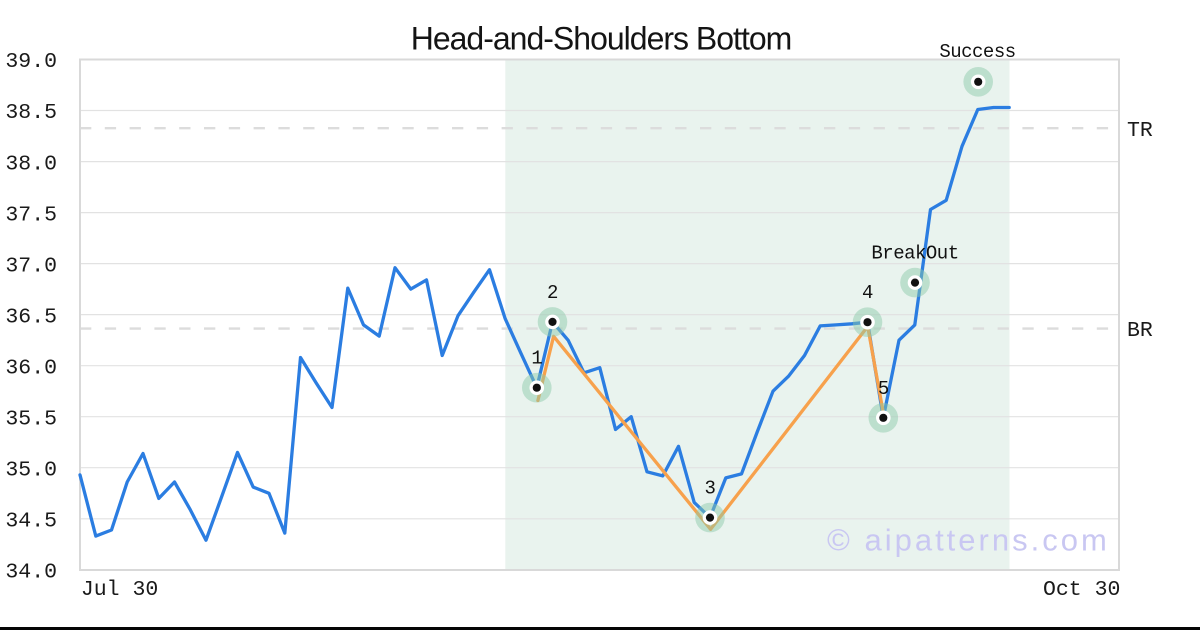 This screenshot has width=1200, height=630. What do you see at coordinates (31, 317) in the screenshot?
I see `svg-text: 36.5` at bounding box center [31, 317].